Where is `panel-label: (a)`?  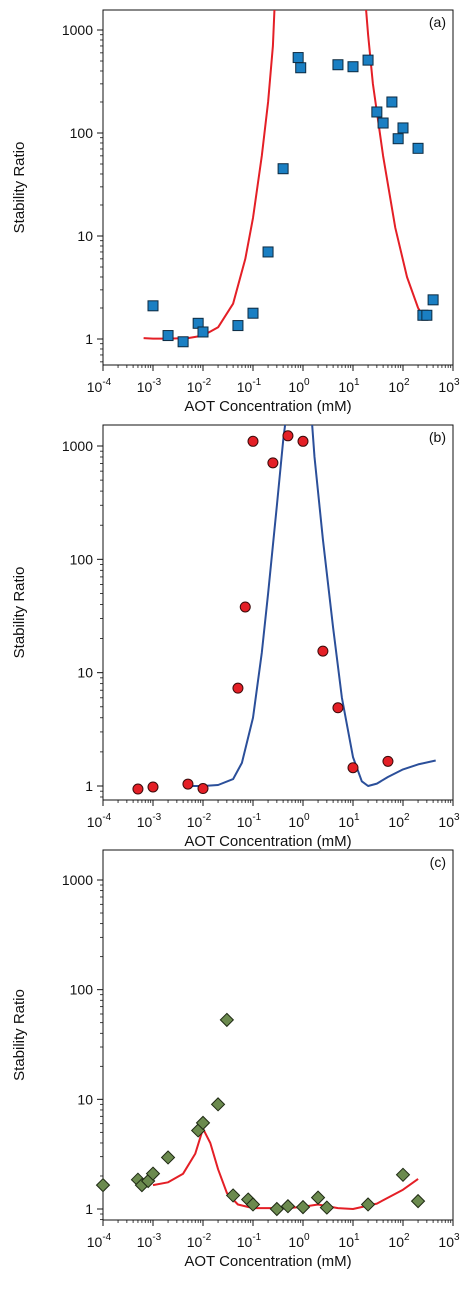
panel-label: (a) is located at coordinates (437, 22).